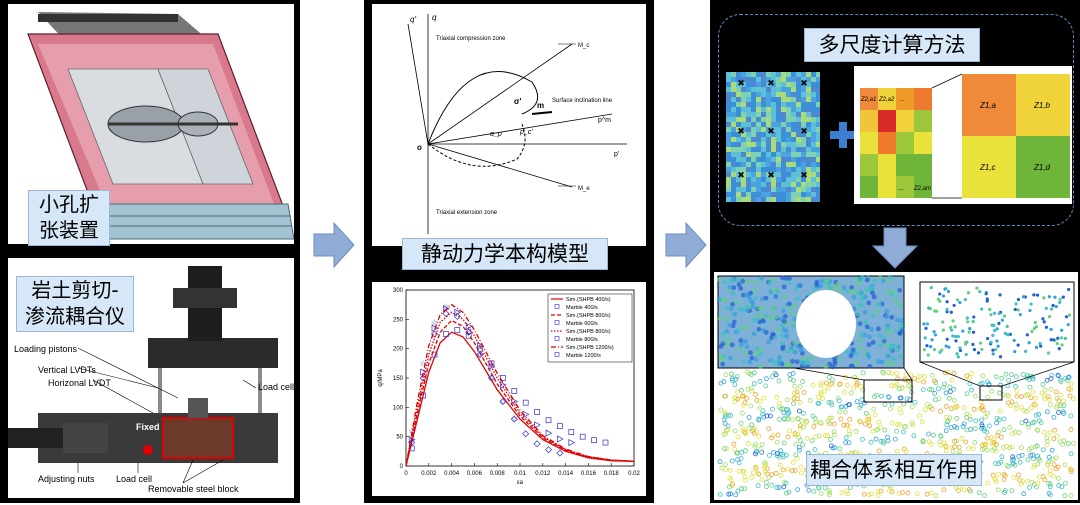 Image resolution: width=1080 pixels, height=505 pixels. I want to click on multiscale-label: 多尺度计算方法, so click(892, 45).